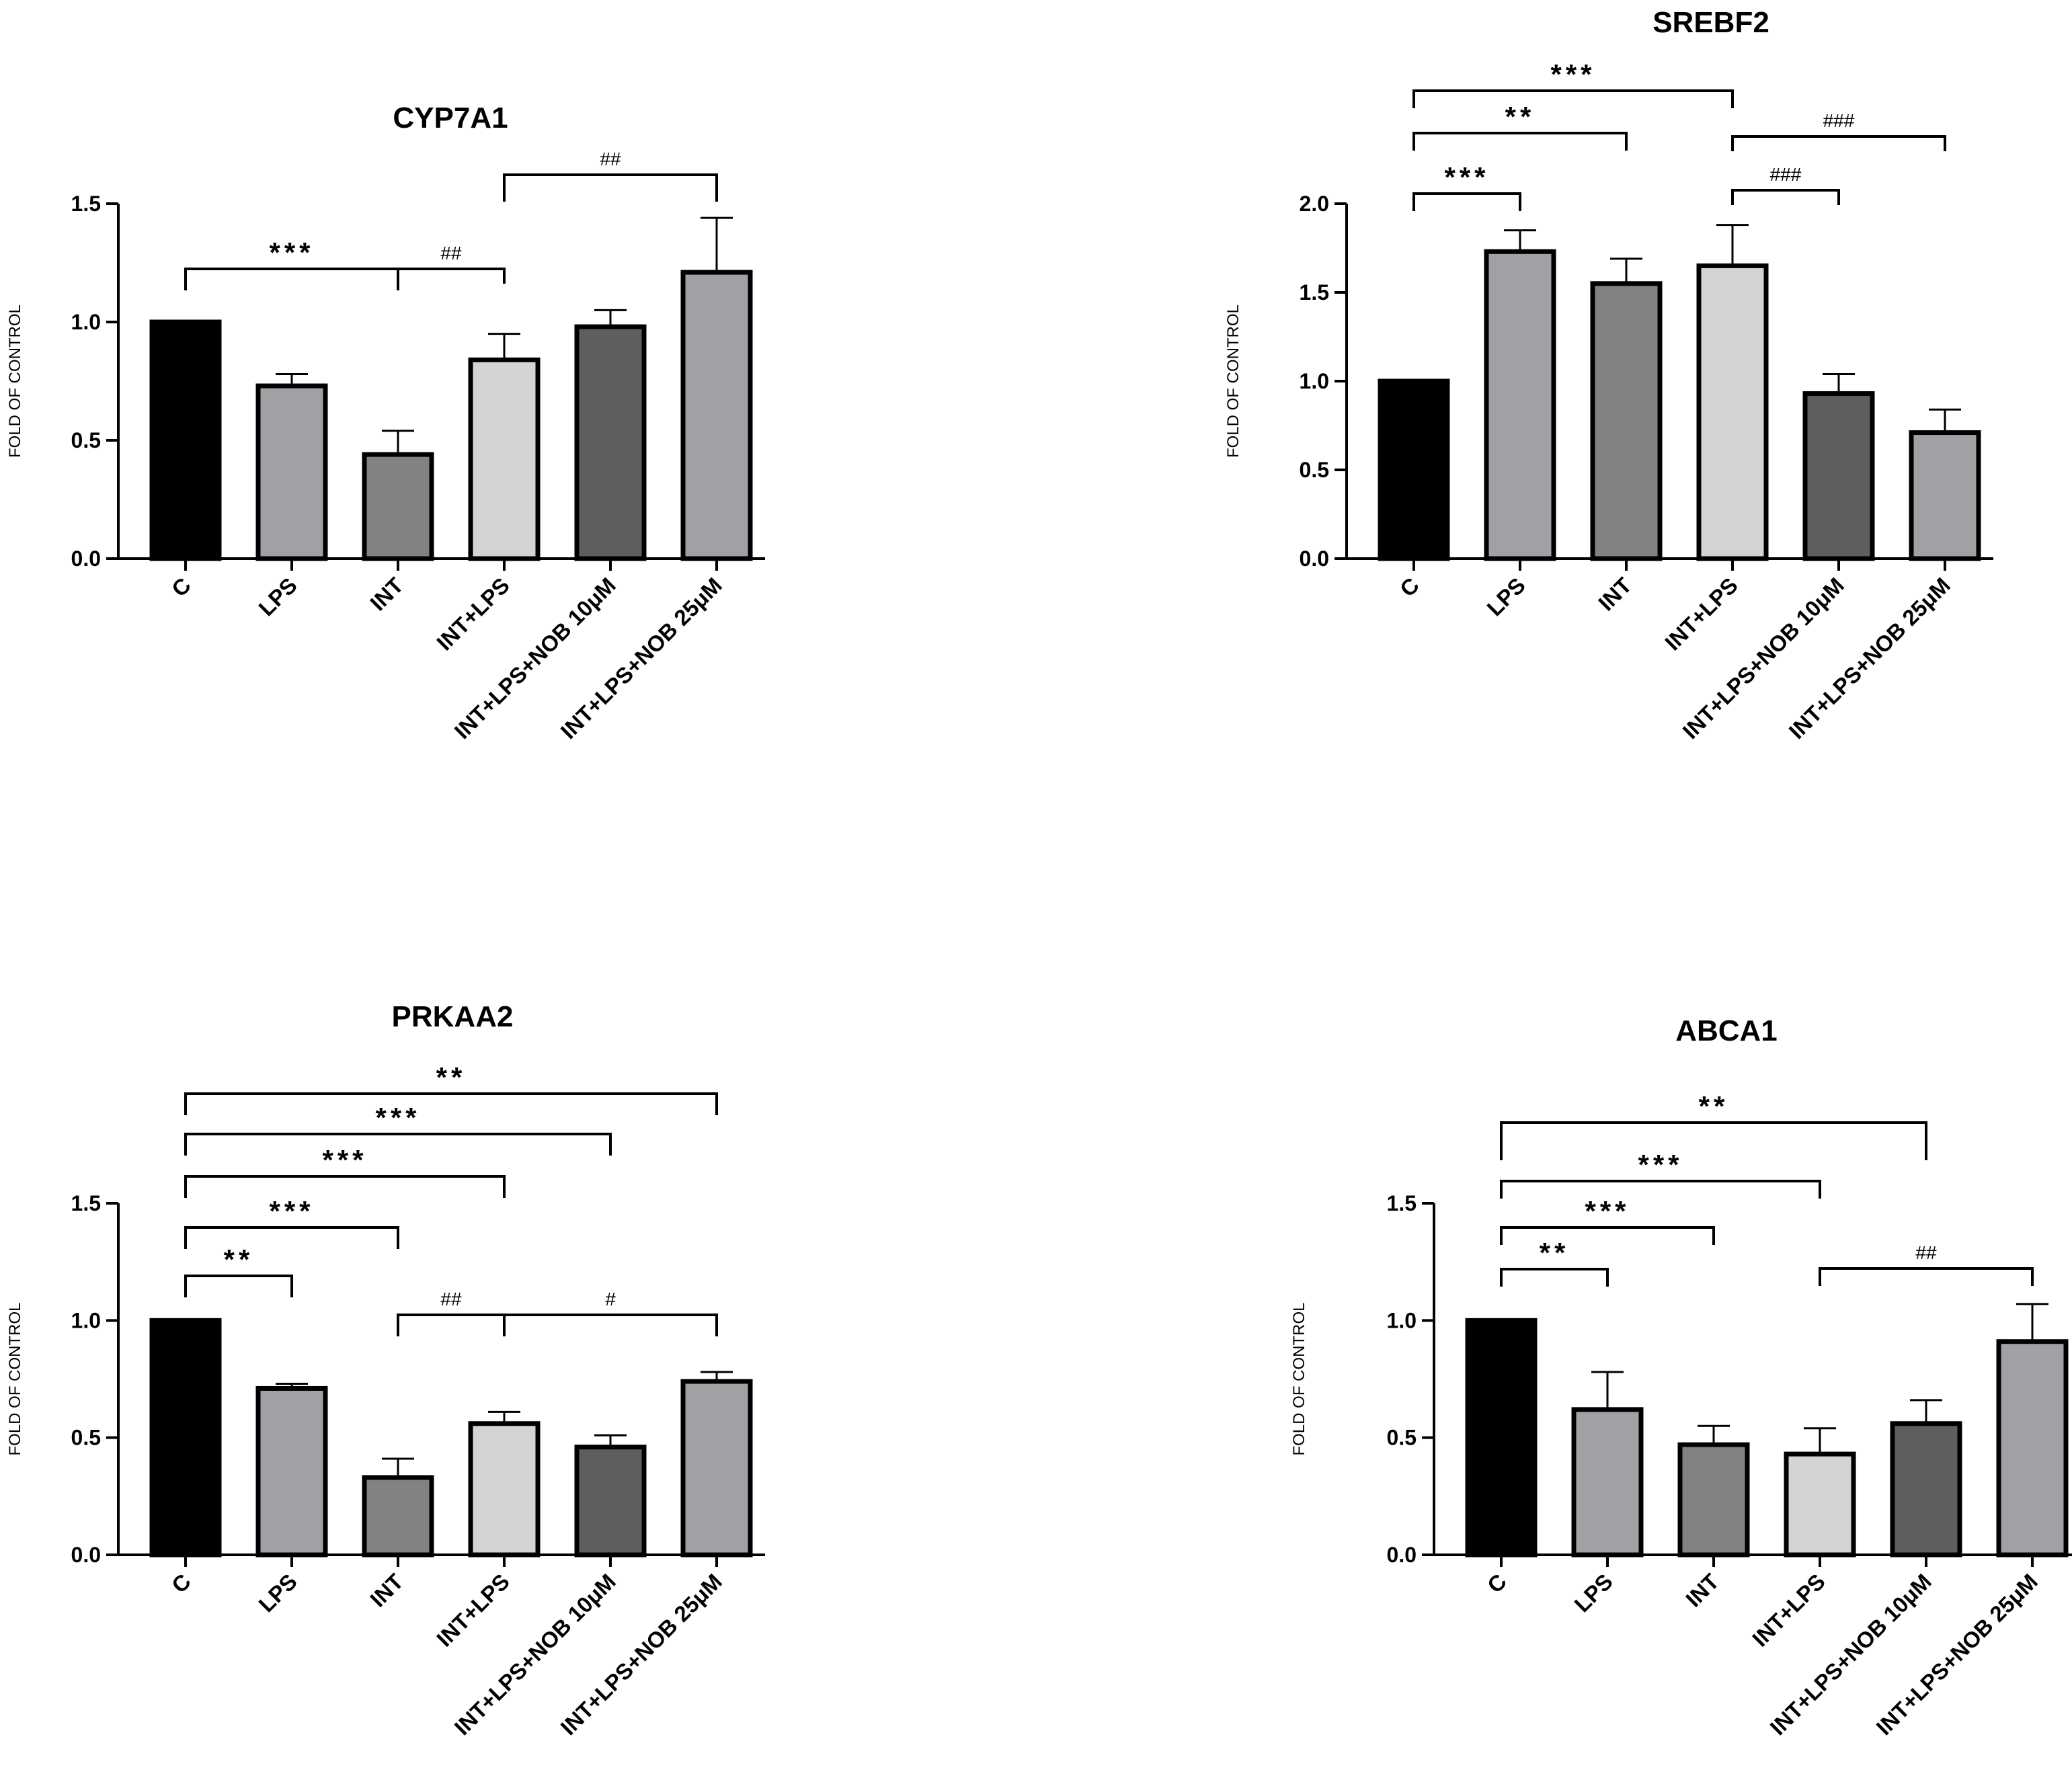  What do you see at coordinates (1788, 1610) in the screenshot?
I see `x-tick-label: INT+LPS` at bounding box center [1788, 1610].